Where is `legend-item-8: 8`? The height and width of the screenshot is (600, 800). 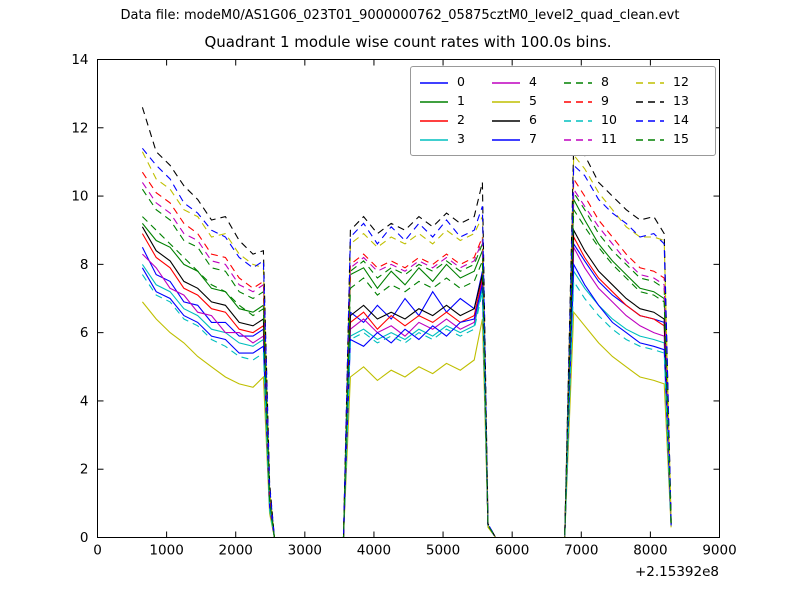
legend-item-8: 8 is located at coordinates (599, 82).